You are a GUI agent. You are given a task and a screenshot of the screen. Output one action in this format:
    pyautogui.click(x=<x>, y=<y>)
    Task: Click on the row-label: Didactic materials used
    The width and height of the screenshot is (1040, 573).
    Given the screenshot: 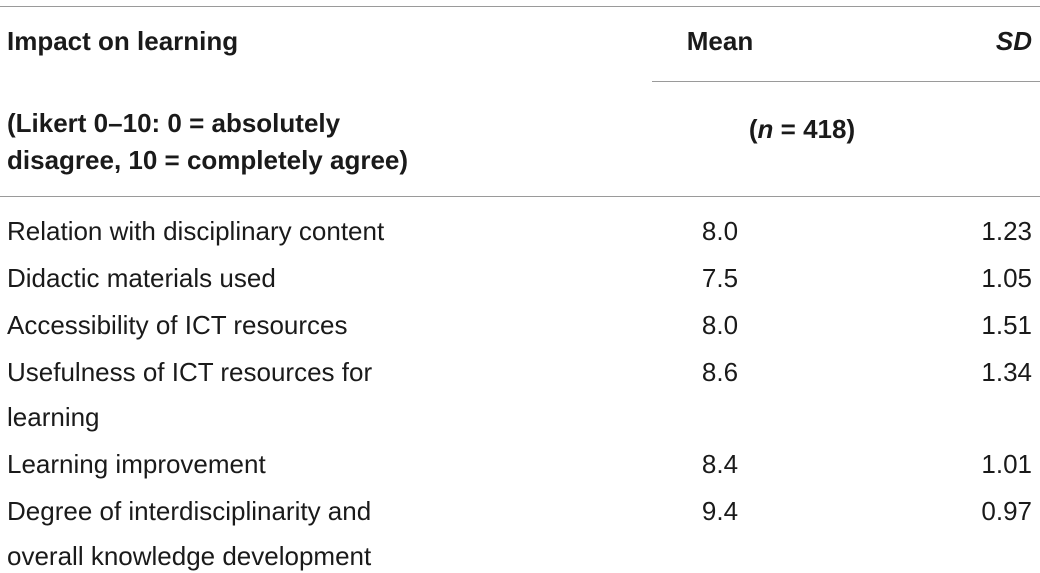 What is the action you would take?
    pyautogui.click(x=141, y=278)
    